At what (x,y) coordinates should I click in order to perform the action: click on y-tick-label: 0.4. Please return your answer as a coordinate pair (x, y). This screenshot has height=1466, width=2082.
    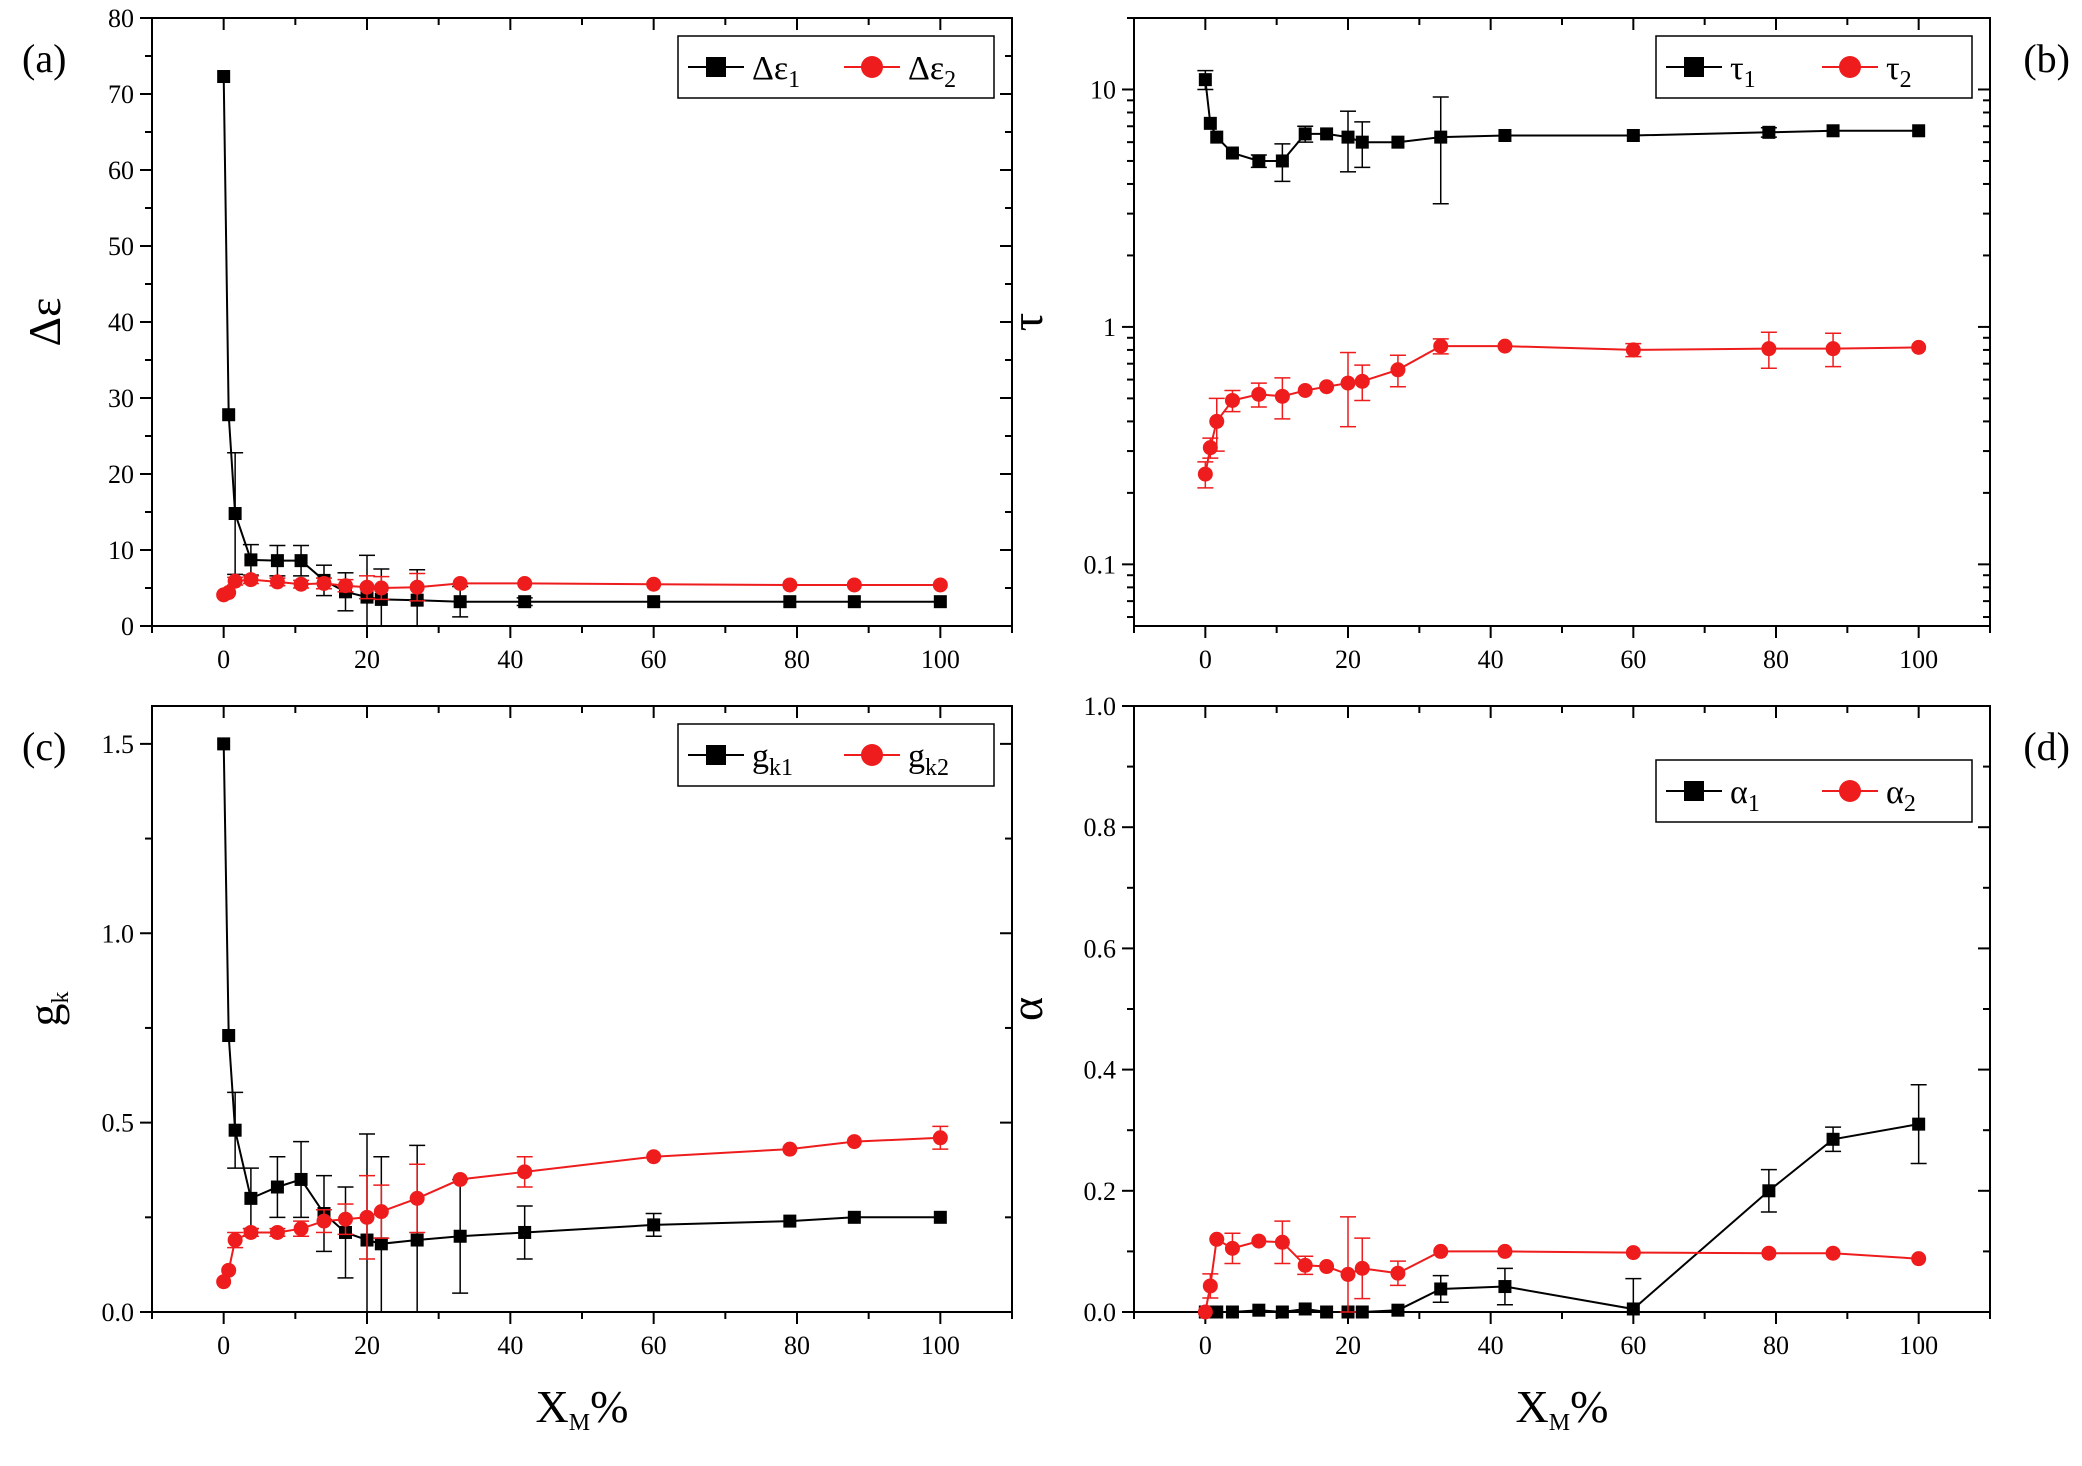
    Looking at the image, I should click on (1100, 1070).